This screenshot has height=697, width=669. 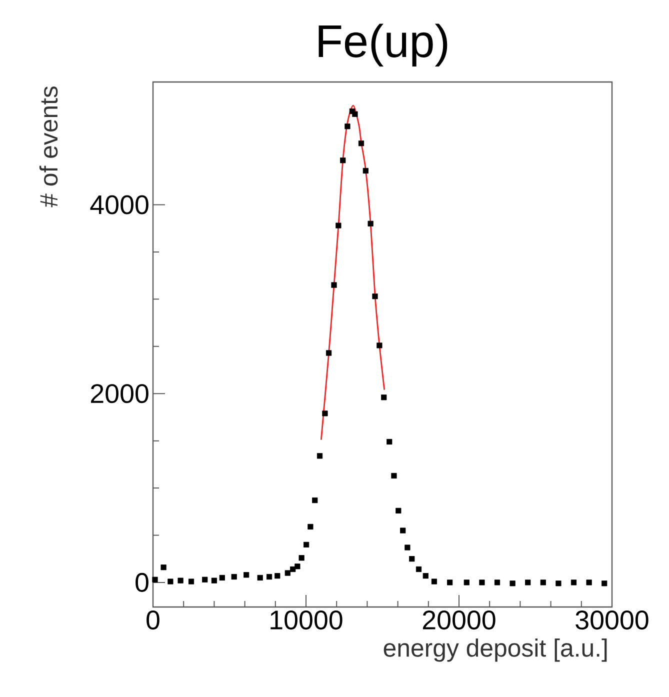 I want to click on chart-title: Fe(up), so click(x=383, y=45).